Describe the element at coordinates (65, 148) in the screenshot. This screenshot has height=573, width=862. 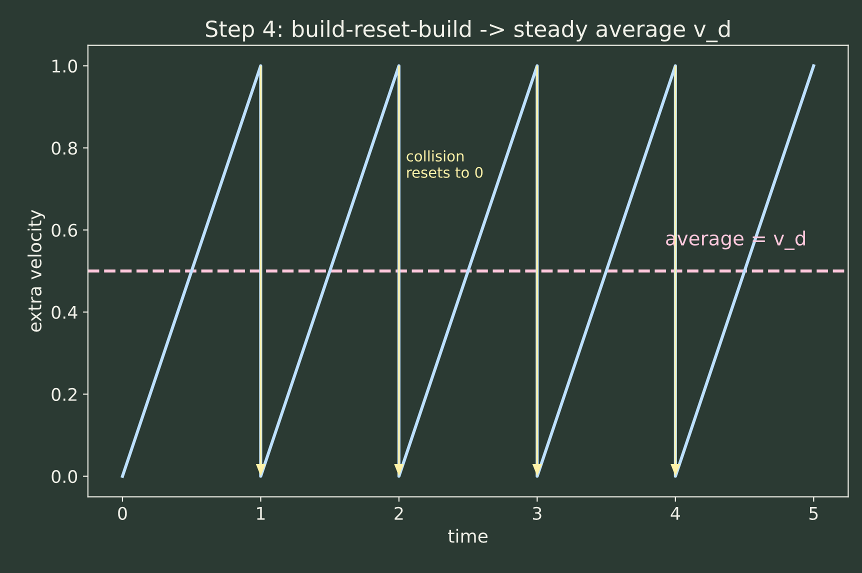
I see `y-tick-label: 0.8` at that location.